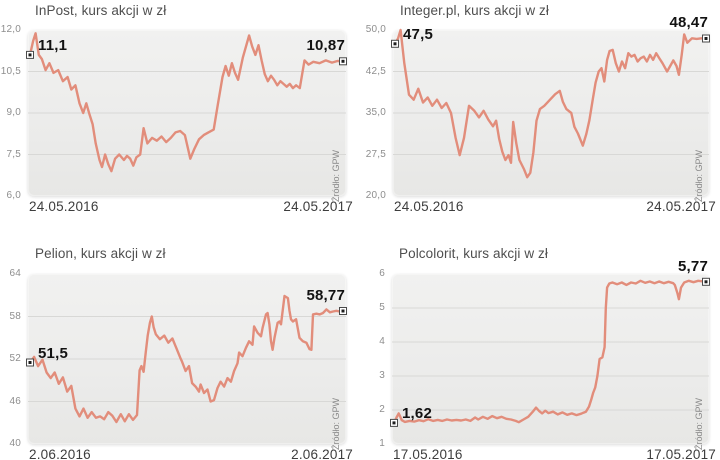  Describe the element at coordinates (375, 154) in the screenshot. I see `y-tick-label: 27,5` at that location.